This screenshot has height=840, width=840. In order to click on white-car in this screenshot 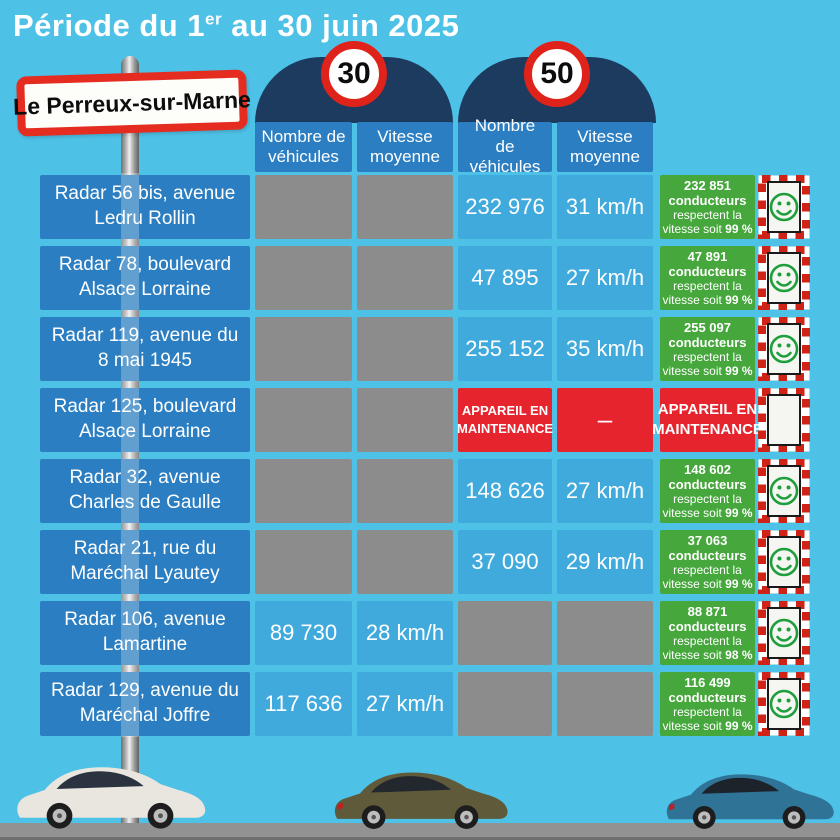, I will do `click(111, 798)`.